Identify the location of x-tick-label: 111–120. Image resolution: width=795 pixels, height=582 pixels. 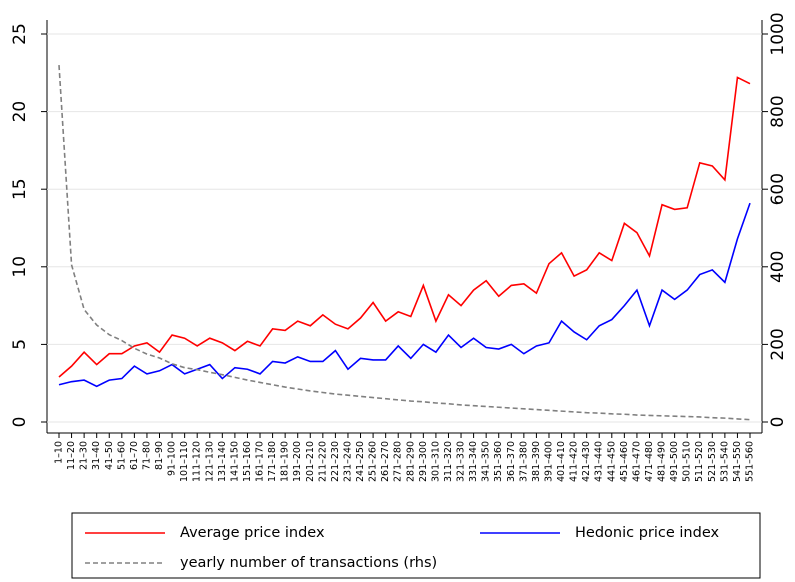
(197, 461).